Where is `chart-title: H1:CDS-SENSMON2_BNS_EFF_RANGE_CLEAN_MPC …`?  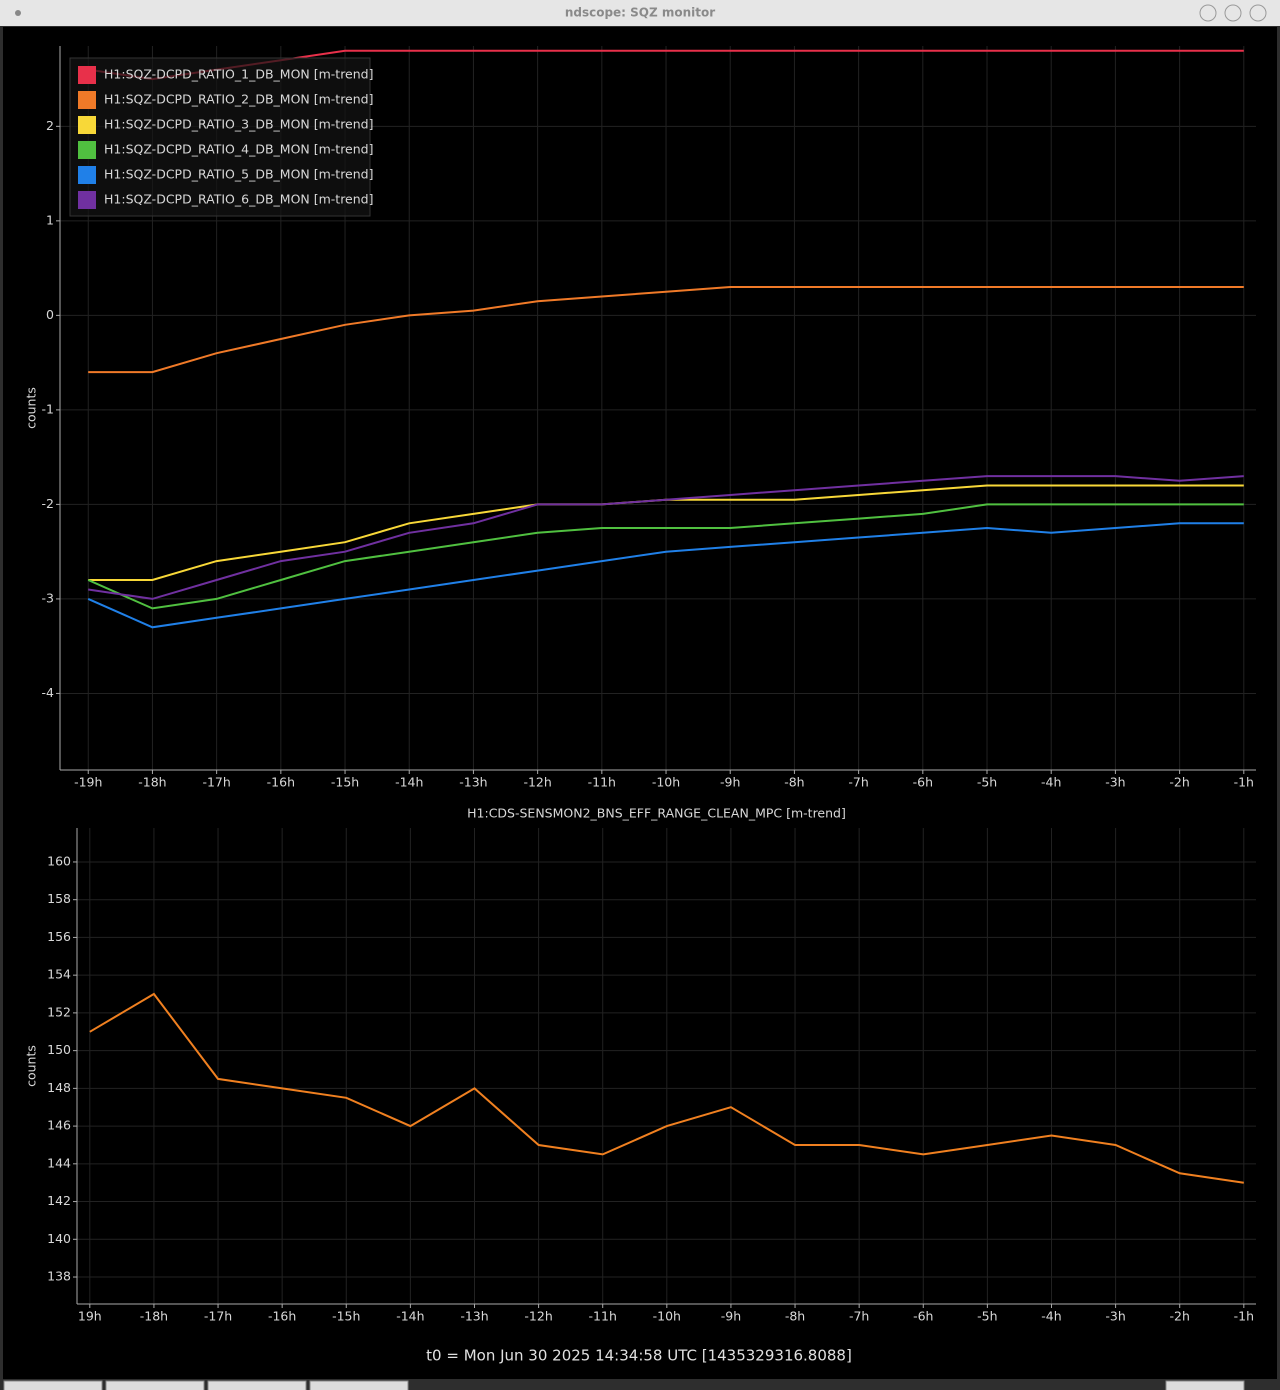 chart-title: H1:CDS-SENSMON2_BNS_EFF_RANGE_CLEAN_MPC … is located at coordinates (656, 813).